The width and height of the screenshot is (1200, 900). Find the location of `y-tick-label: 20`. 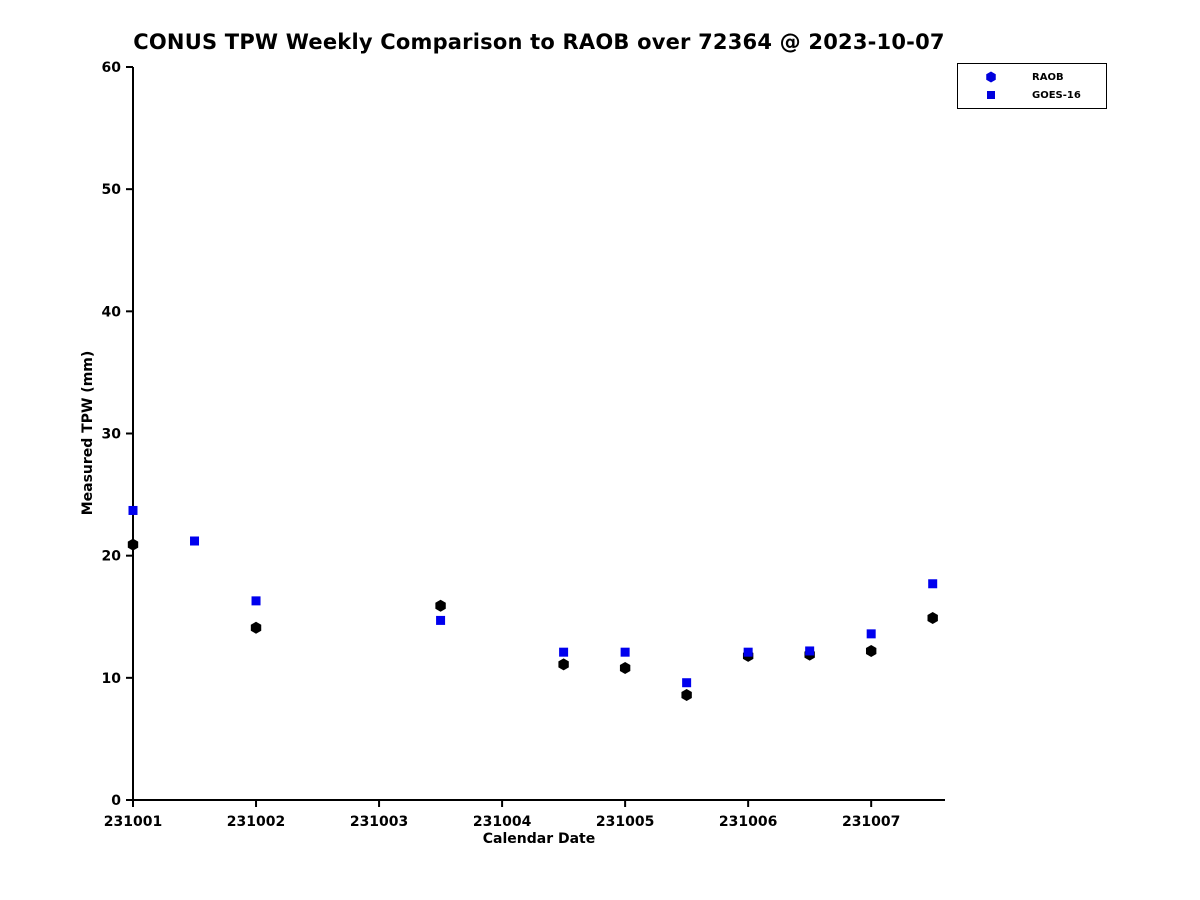

y-tick-label: 20 is located at coordinates (112, 557).